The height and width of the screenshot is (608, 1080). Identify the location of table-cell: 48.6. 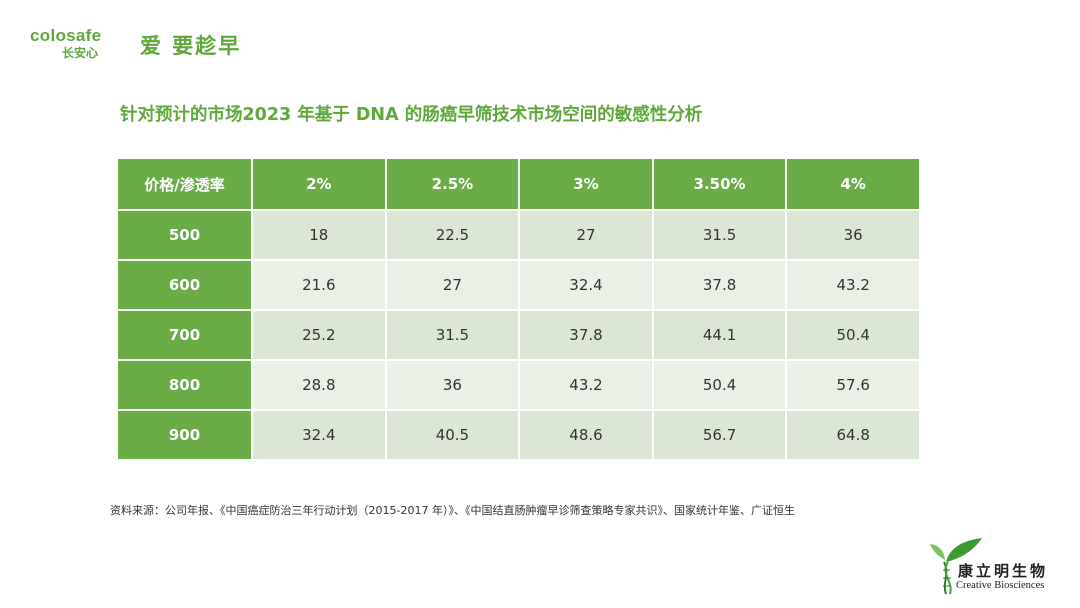
(586, 435).